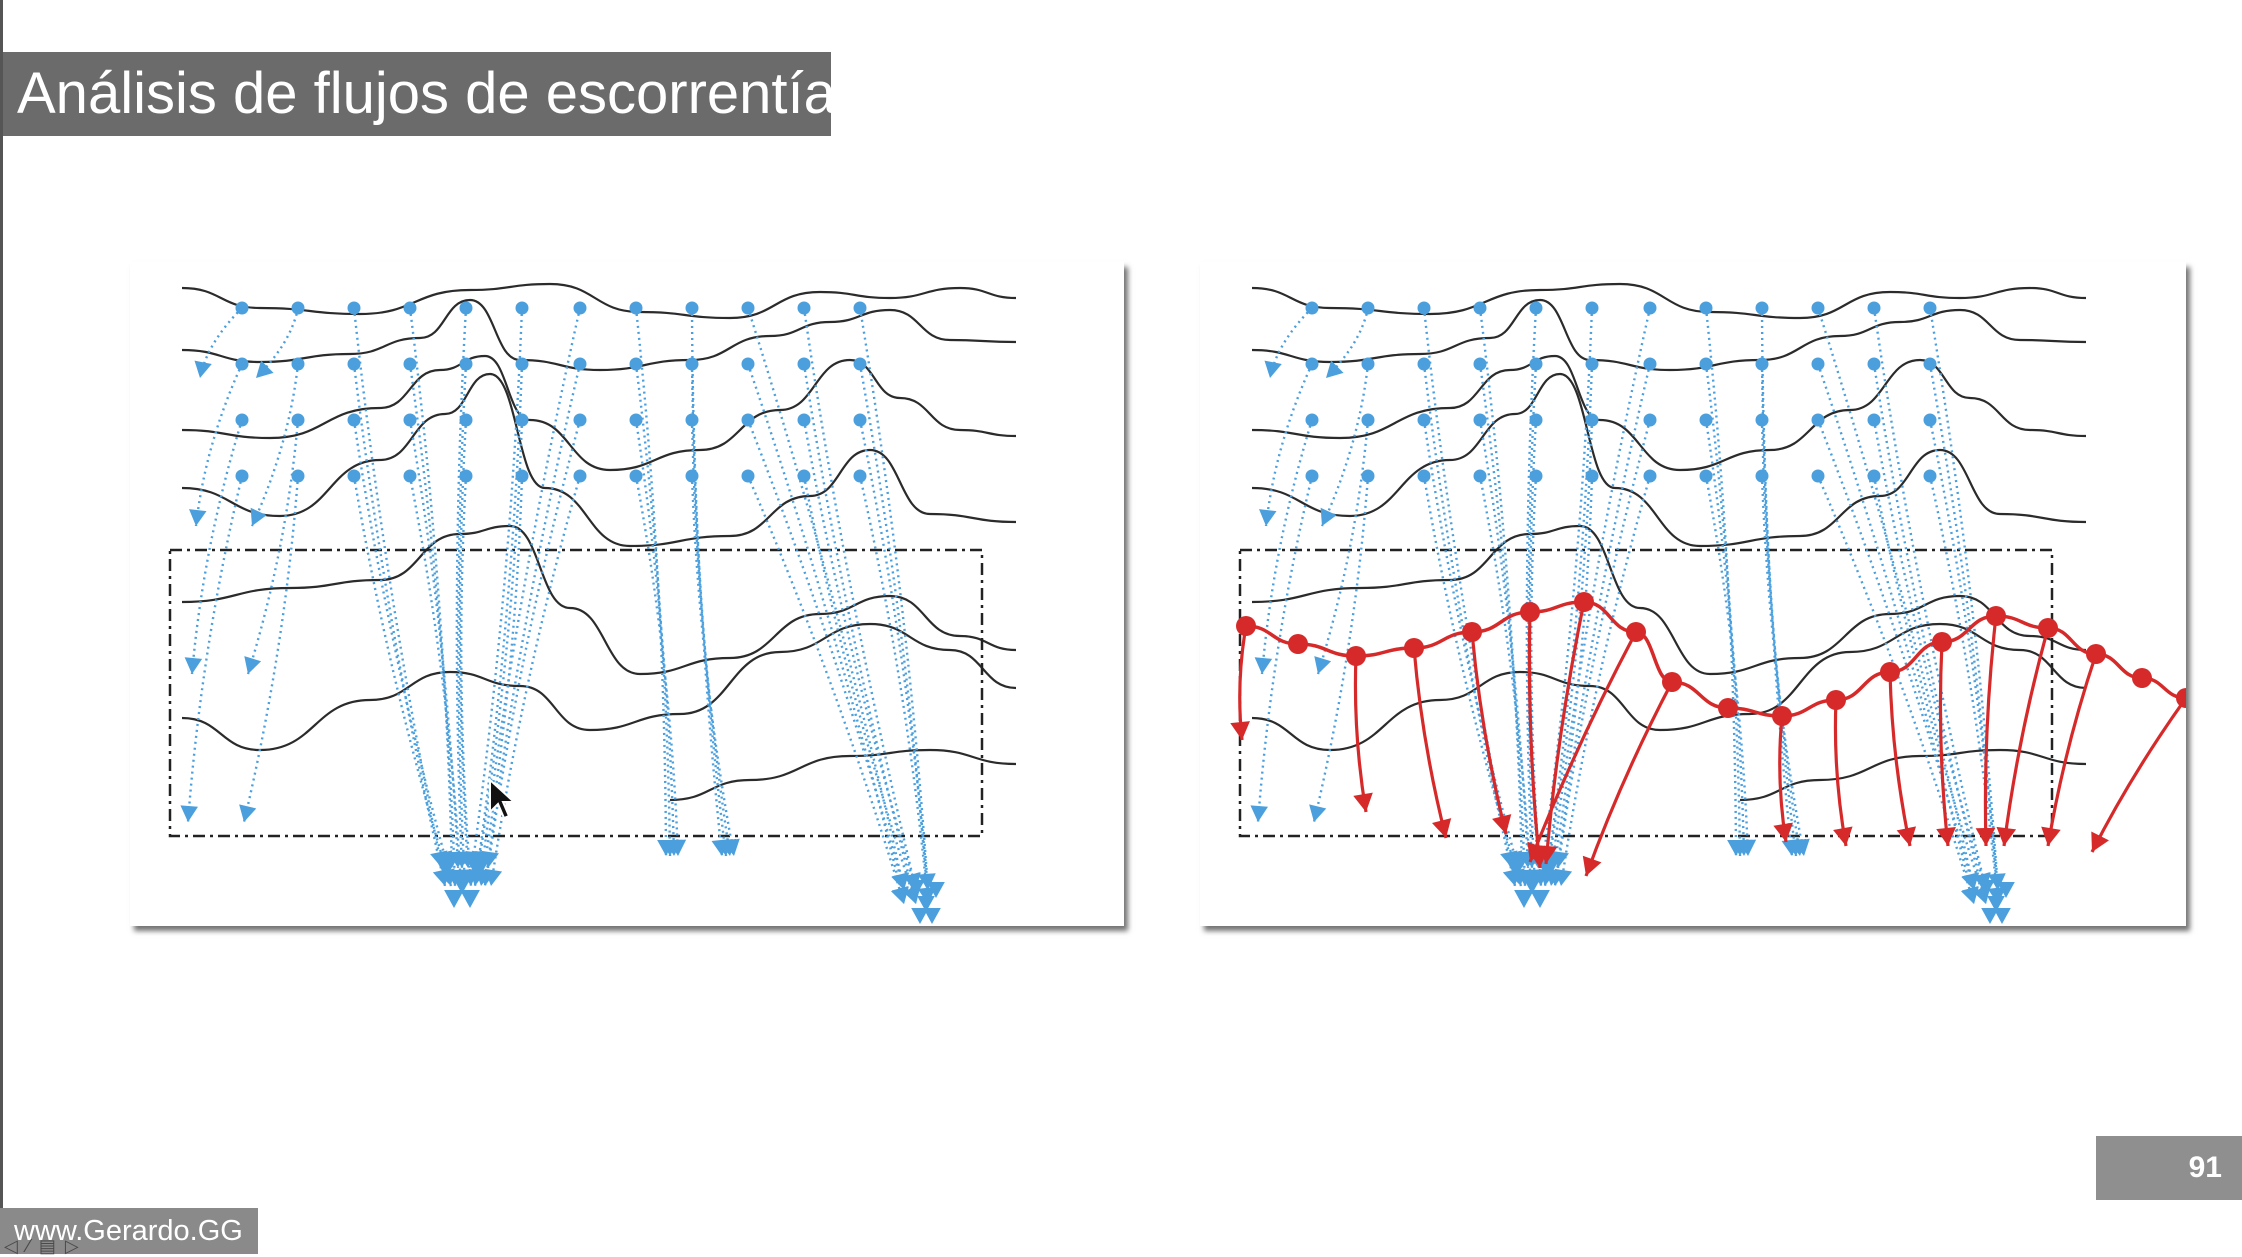  What do you see at coordinates (129, 1231) in the screenshot?
I see `footer-website: www.Gerardo.GG` at bounding box center [129, 1231].